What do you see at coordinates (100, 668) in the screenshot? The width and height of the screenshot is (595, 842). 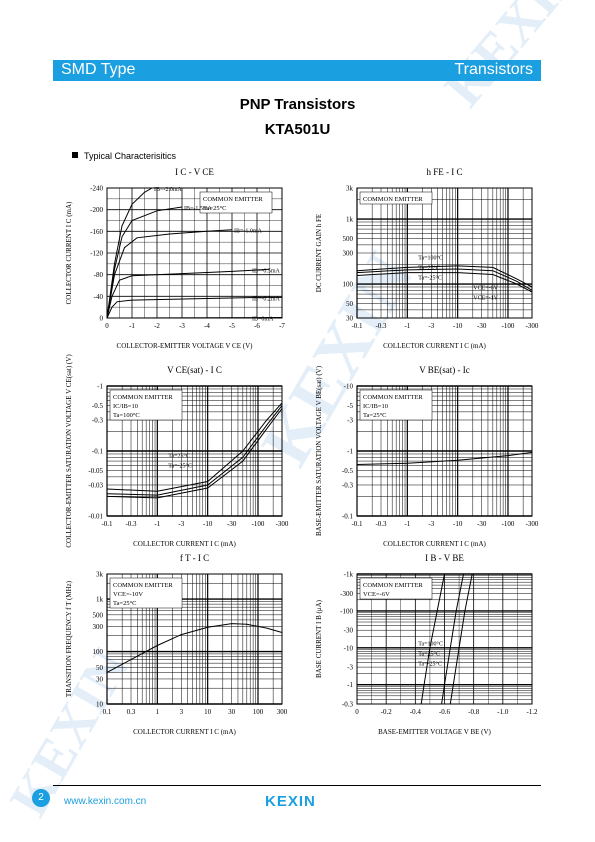 I see `y-tick-label: 50` at bounding box center [100, 668].